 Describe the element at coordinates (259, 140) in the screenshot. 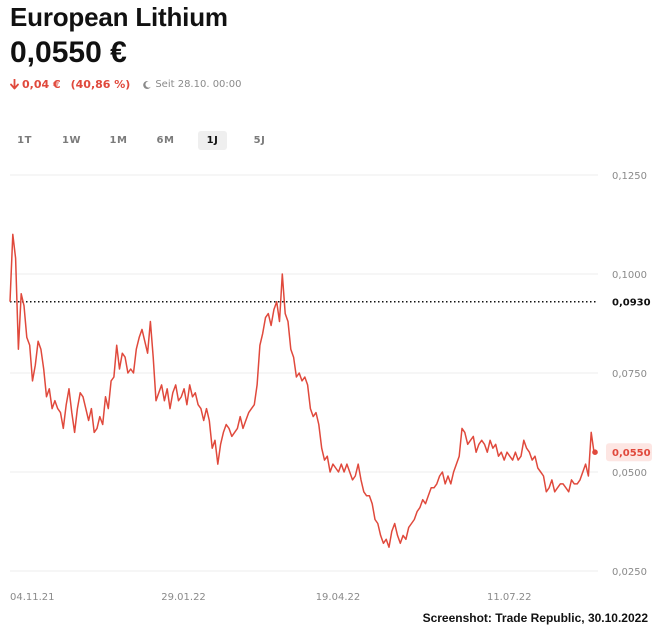

I see `tab-5j: 5J` at that location.